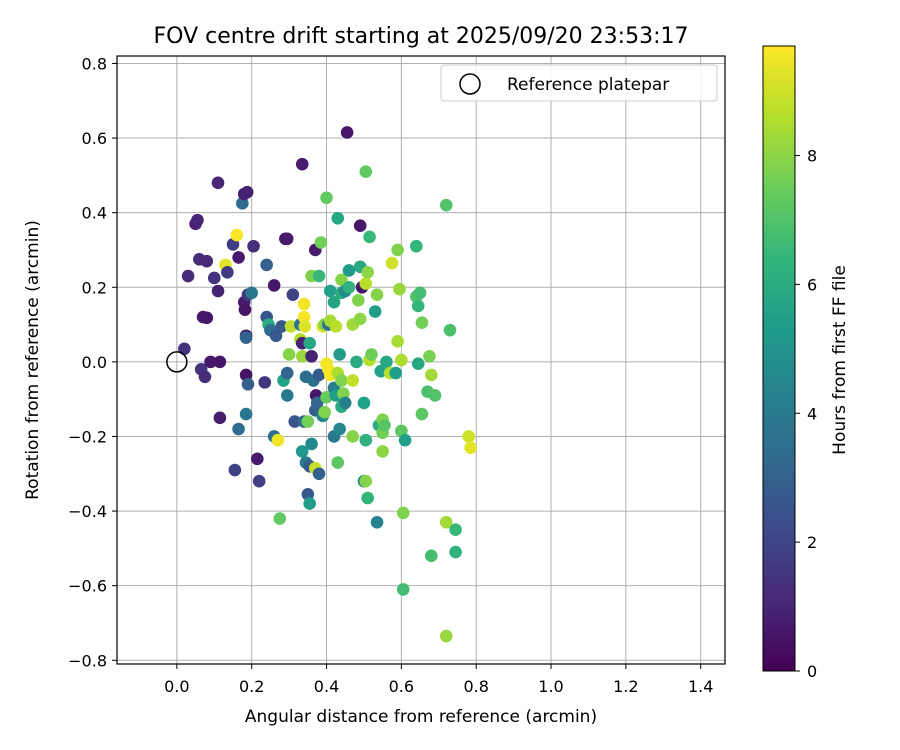 This screenshot has width=900, height=750. What do you see at coordinates (94, 213) in the screenshot?
I see `y-tick-label: 0.4` at bounding box center [94, 213].